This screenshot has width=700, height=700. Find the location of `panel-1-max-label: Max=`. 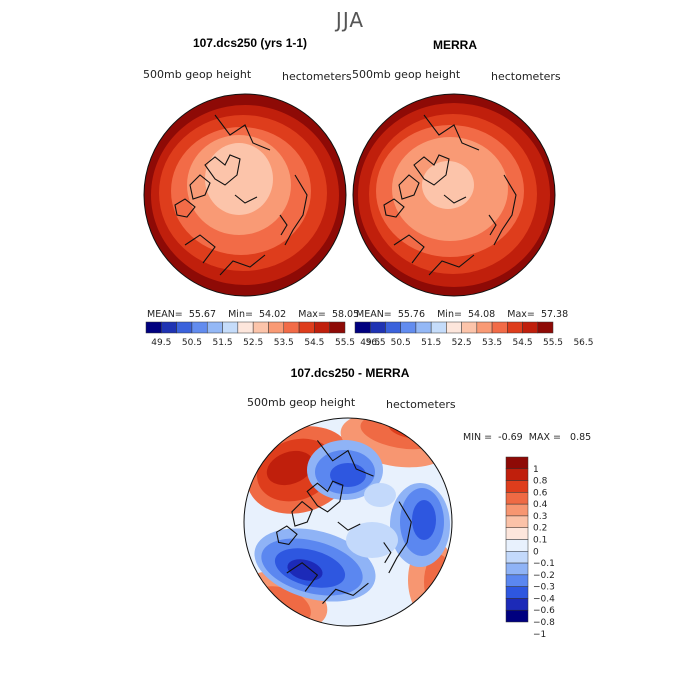

panel-1-max-label: Max= is located at coordinates (312, 314).